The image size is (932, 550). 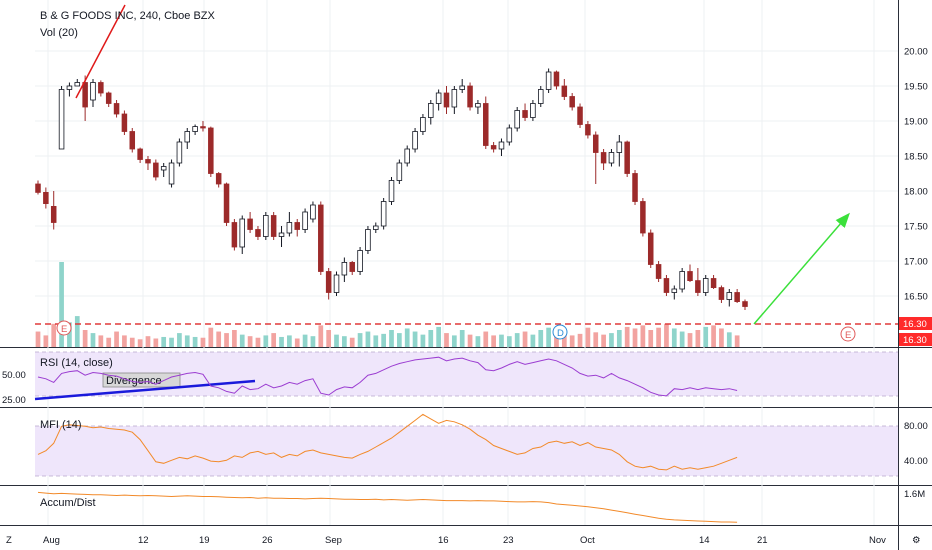 I want to click on volume-bars, so click(x=387, y=304).